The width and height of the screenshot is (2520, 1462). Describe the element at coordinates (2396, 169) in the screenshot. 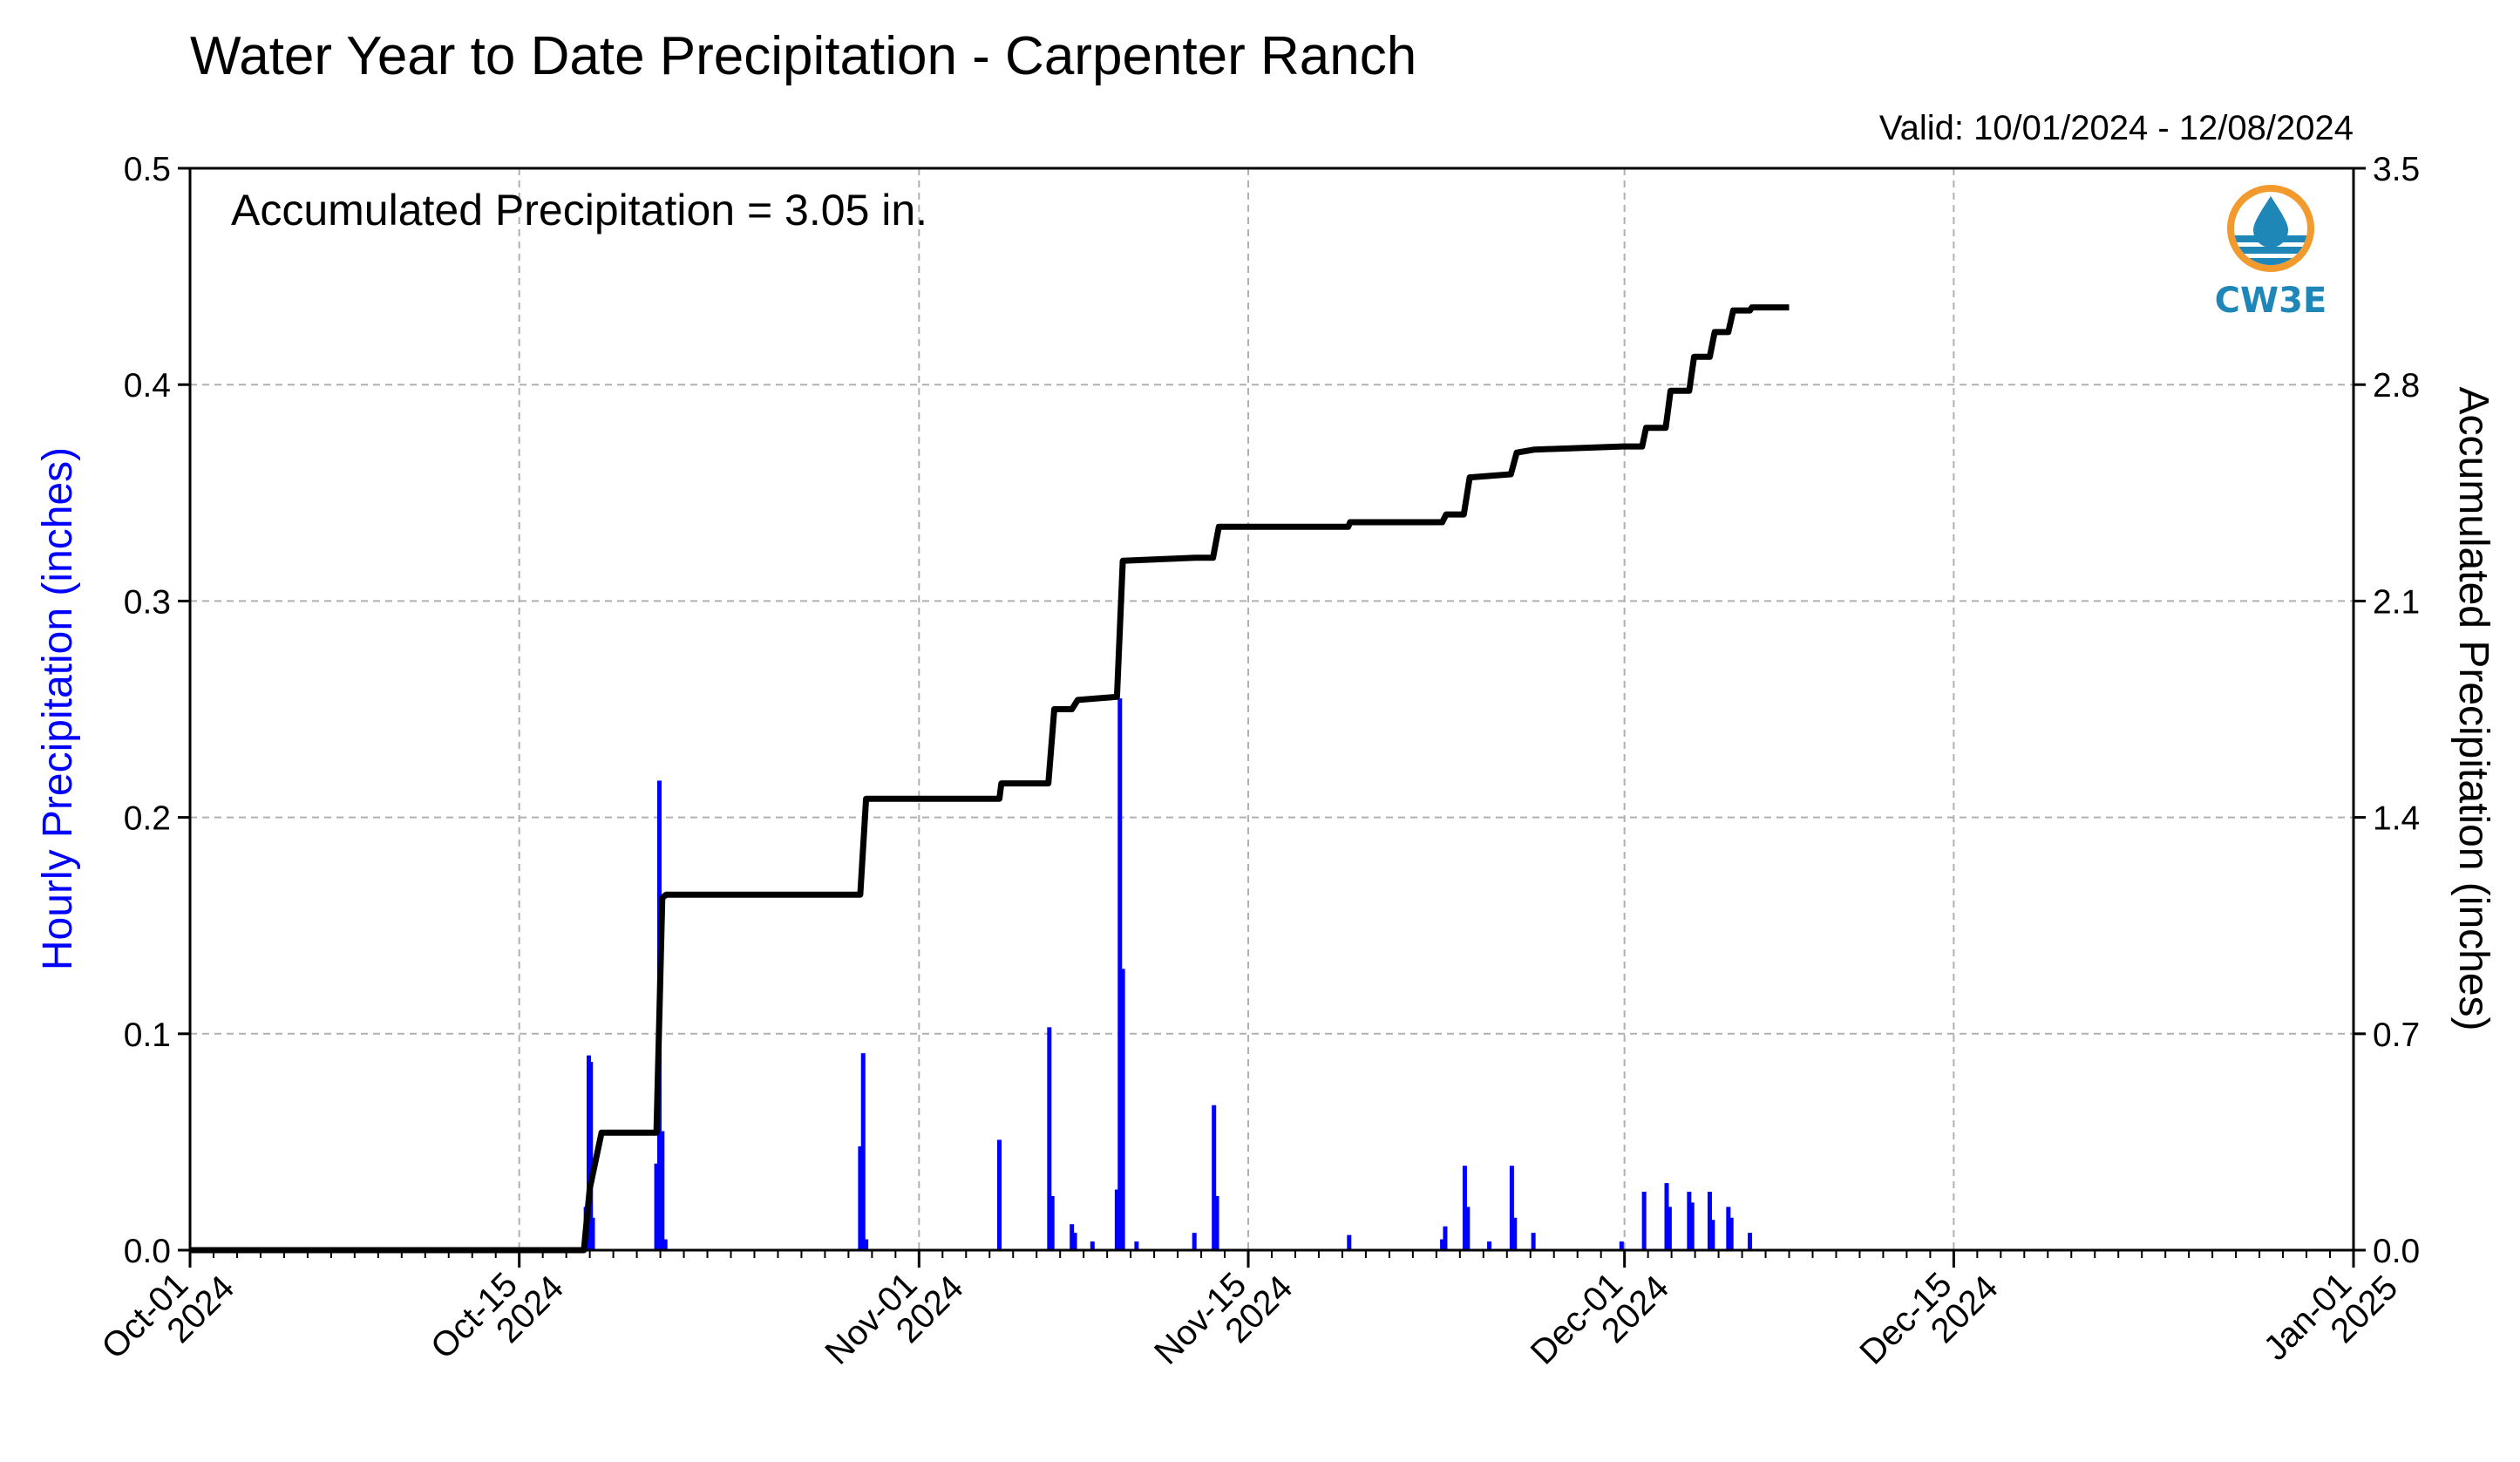

I see `y-tick-label-right: 3.5` at that location.